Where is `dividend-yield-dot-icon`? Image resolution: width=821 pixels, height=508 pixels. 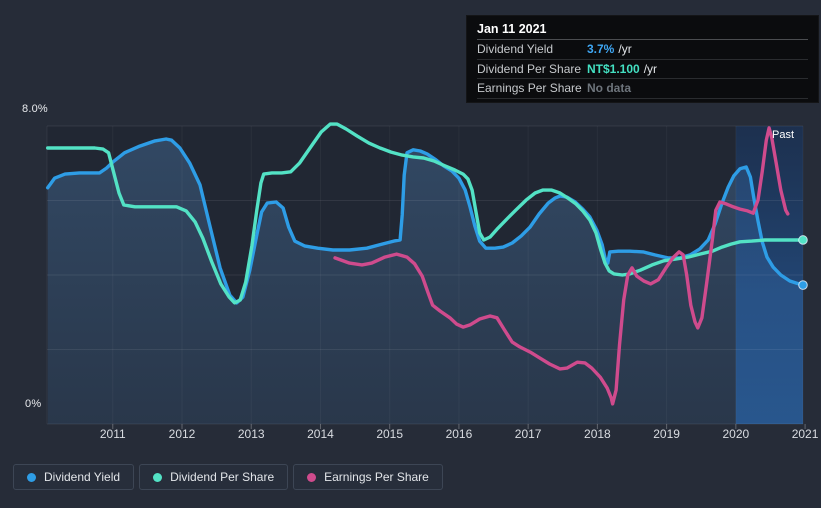
dividend-yield-dot-icon is located at coordinates (31, 477).